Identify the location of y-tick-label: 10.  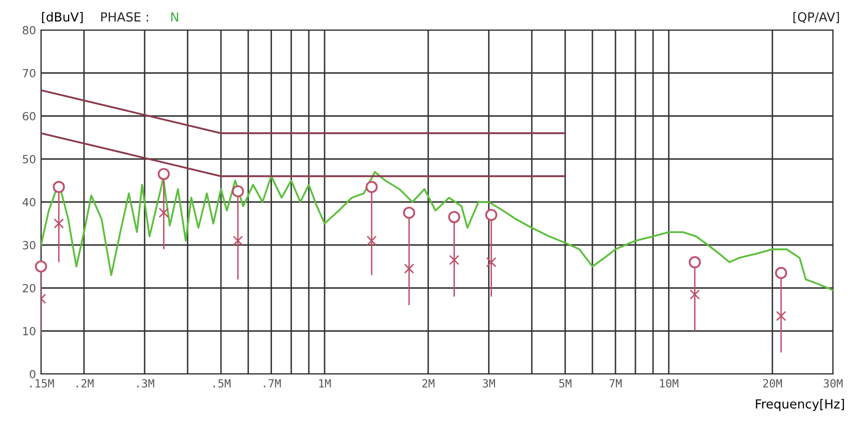
(29, 331).